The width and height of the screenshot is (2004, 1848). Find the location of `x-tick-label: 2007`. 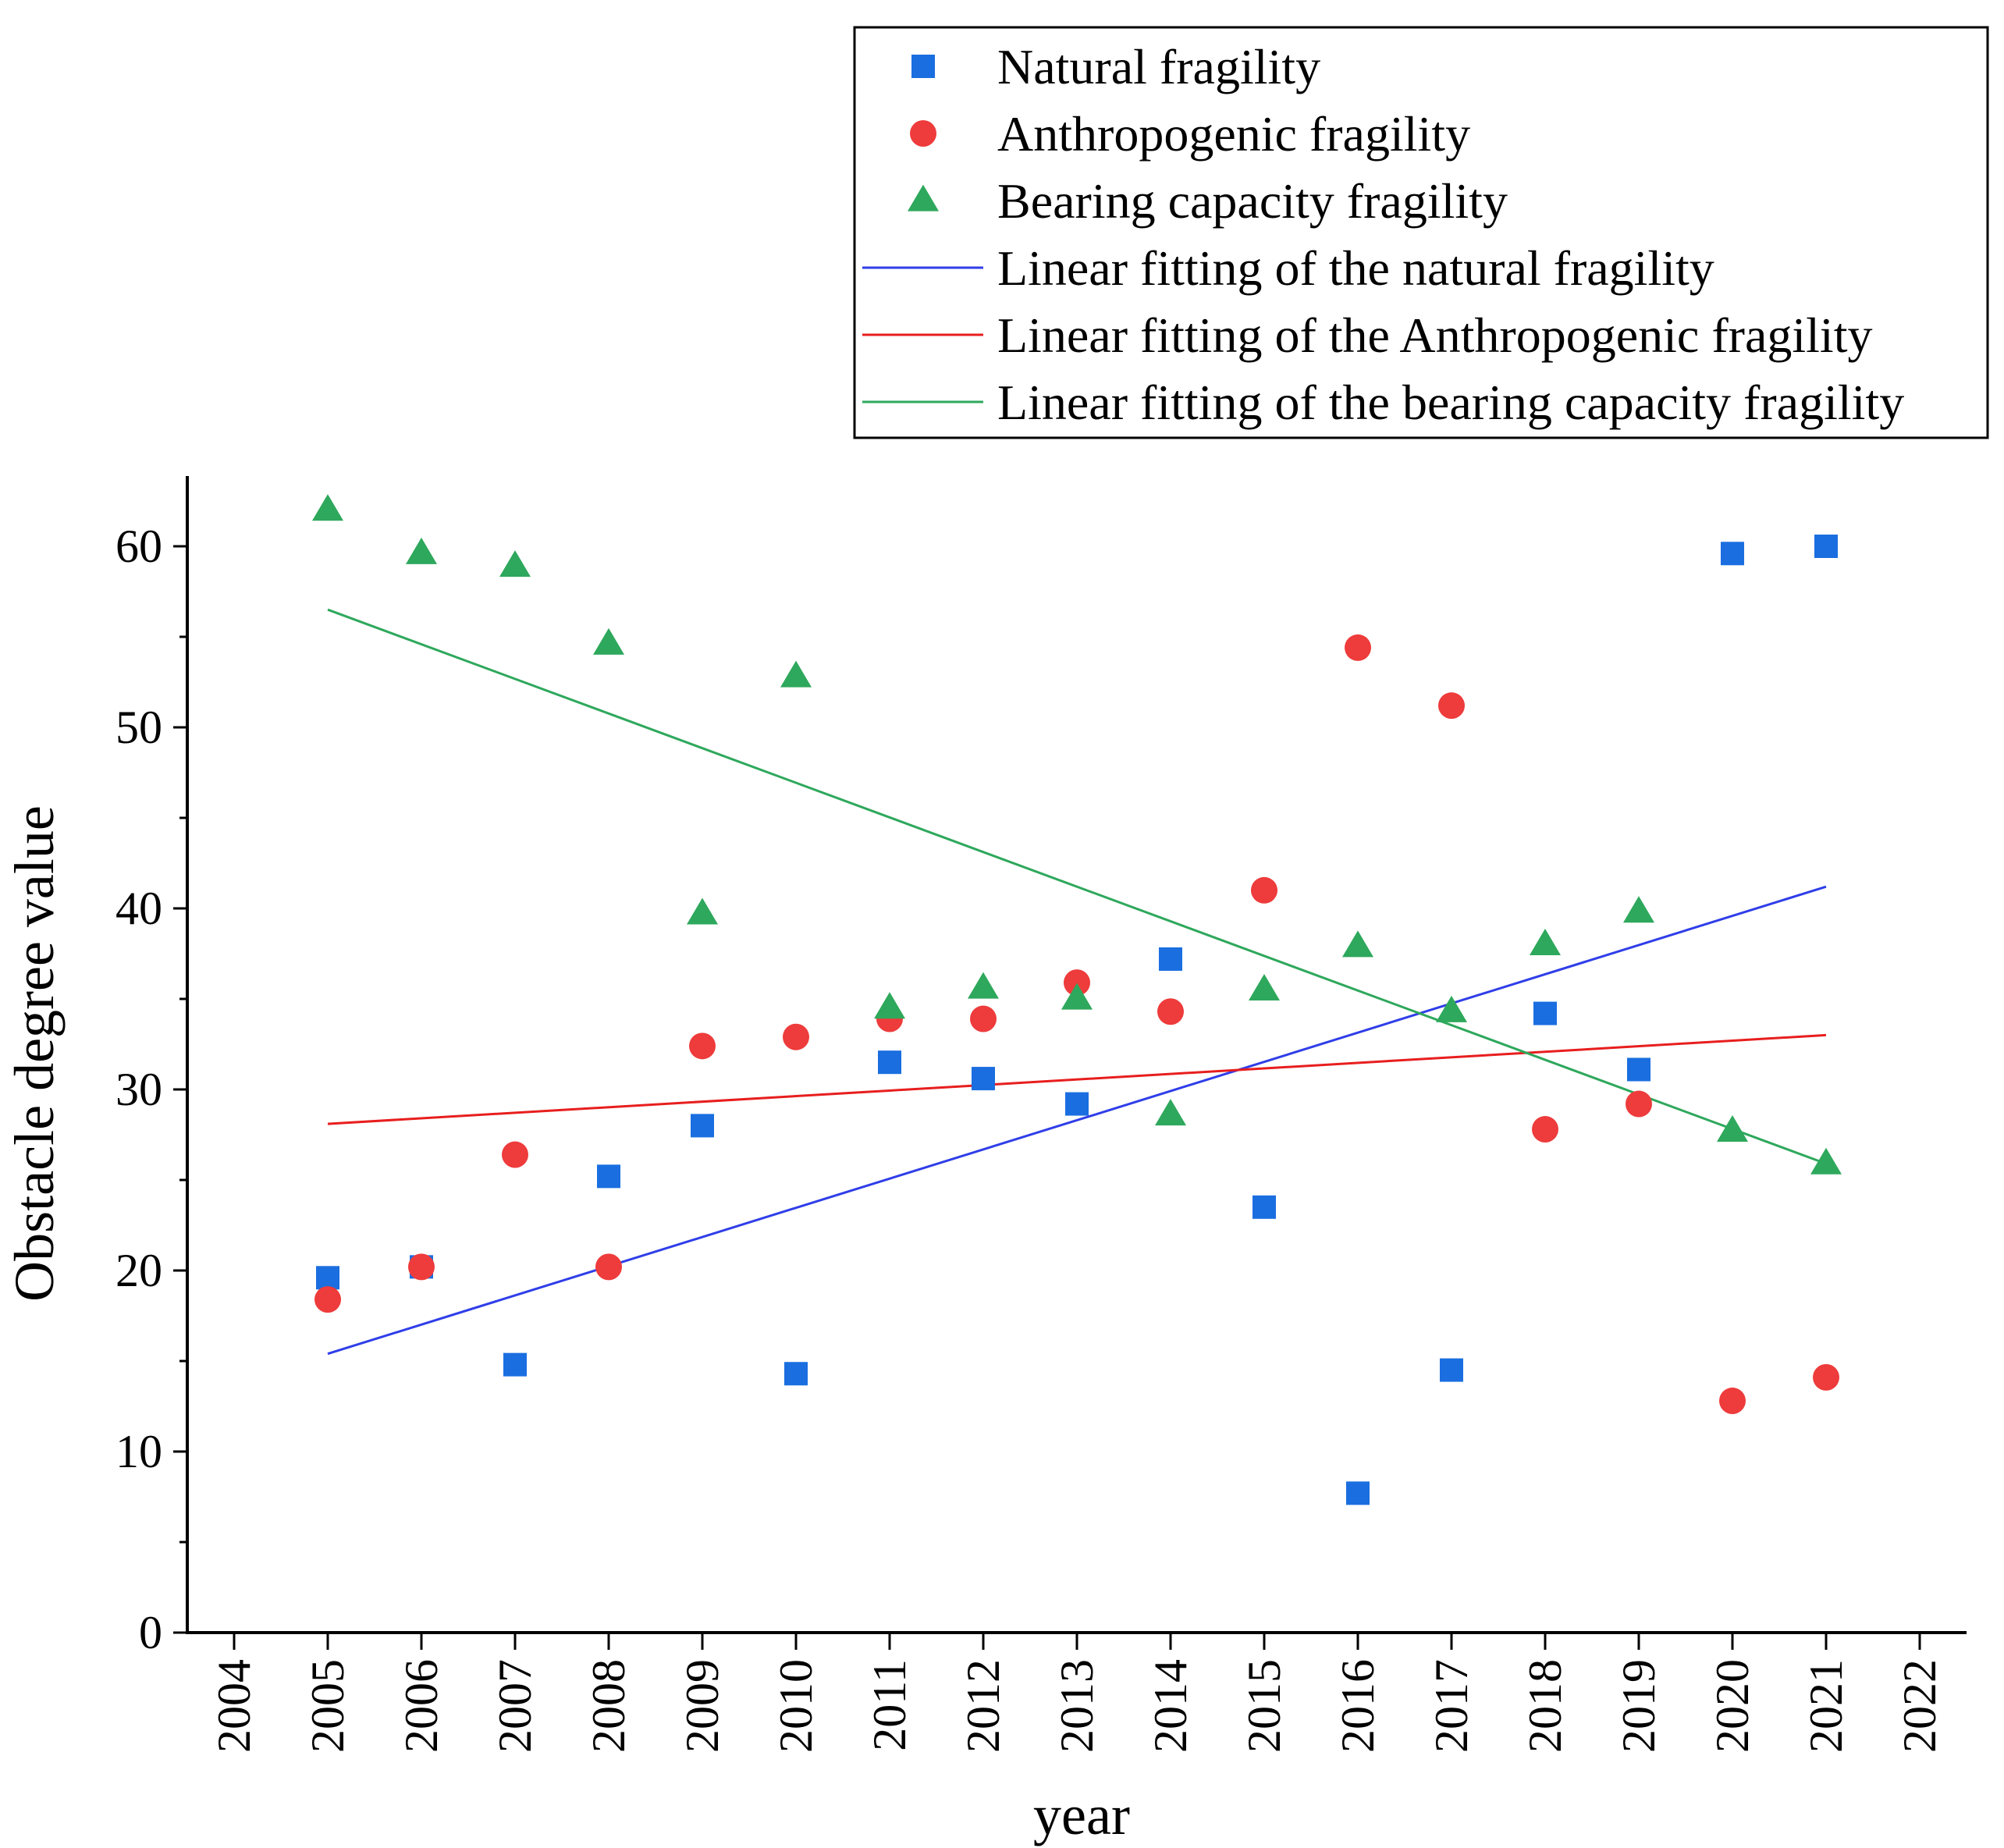

x-tick-label: 2007 is located at coordinates (515, 1706).